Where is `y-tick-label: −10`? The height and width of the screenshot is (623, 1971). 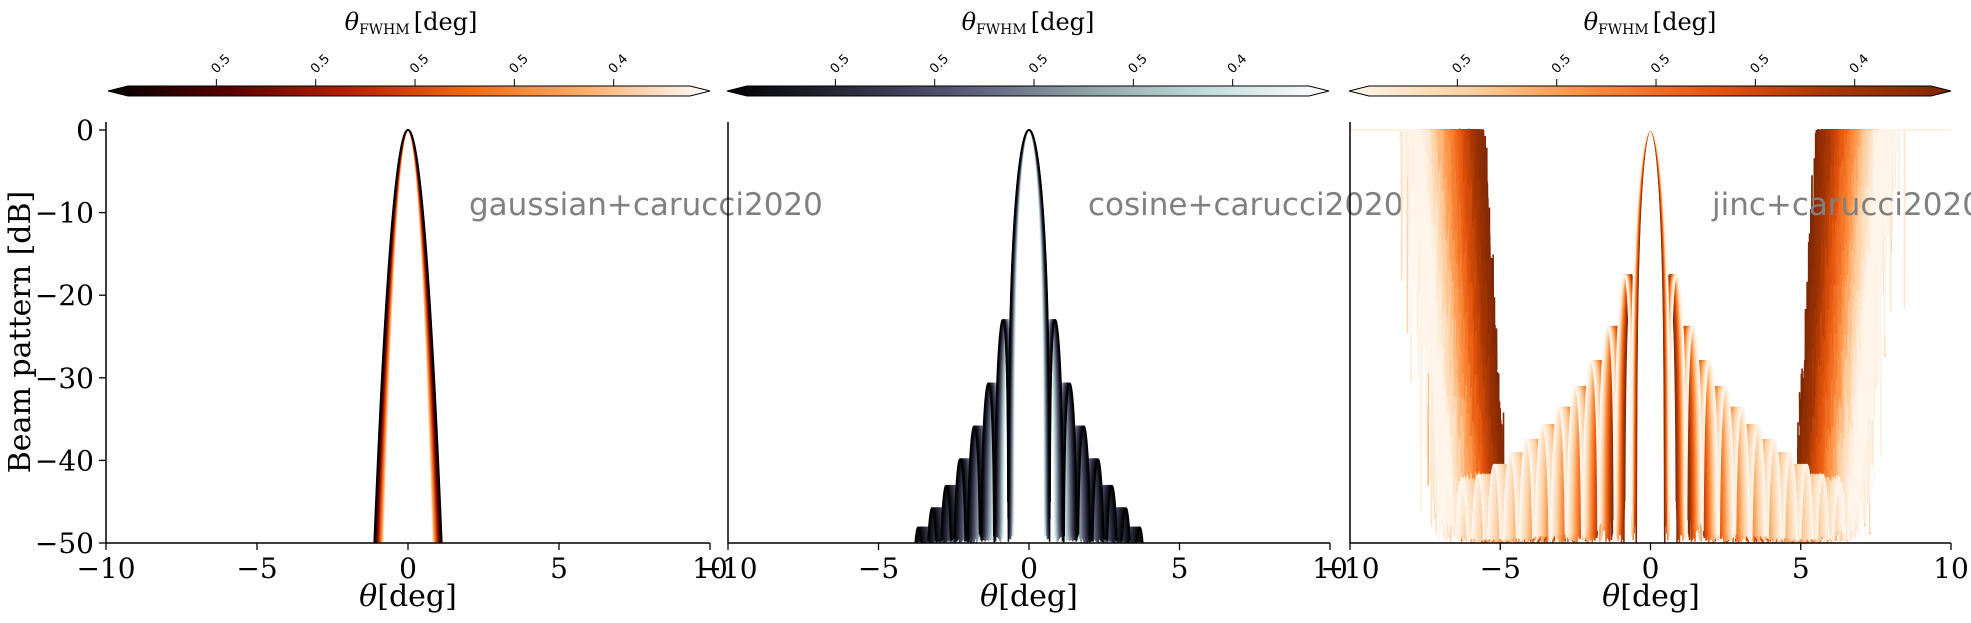 y-tick-label: −10 is located at coordinates (64, 213).